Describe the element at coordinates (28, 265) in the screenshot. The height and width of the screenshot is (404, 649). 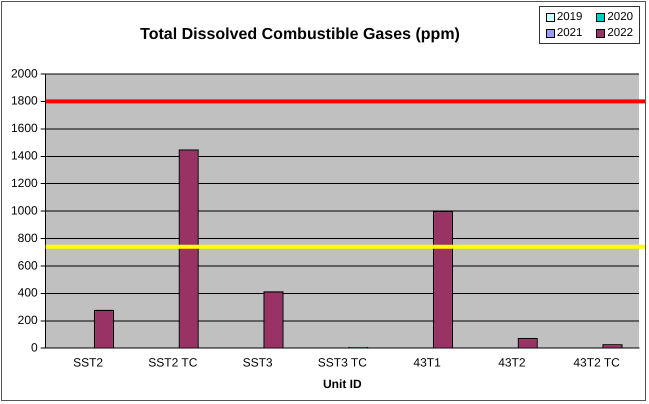
I see `y-tick-label: 600` at that location.